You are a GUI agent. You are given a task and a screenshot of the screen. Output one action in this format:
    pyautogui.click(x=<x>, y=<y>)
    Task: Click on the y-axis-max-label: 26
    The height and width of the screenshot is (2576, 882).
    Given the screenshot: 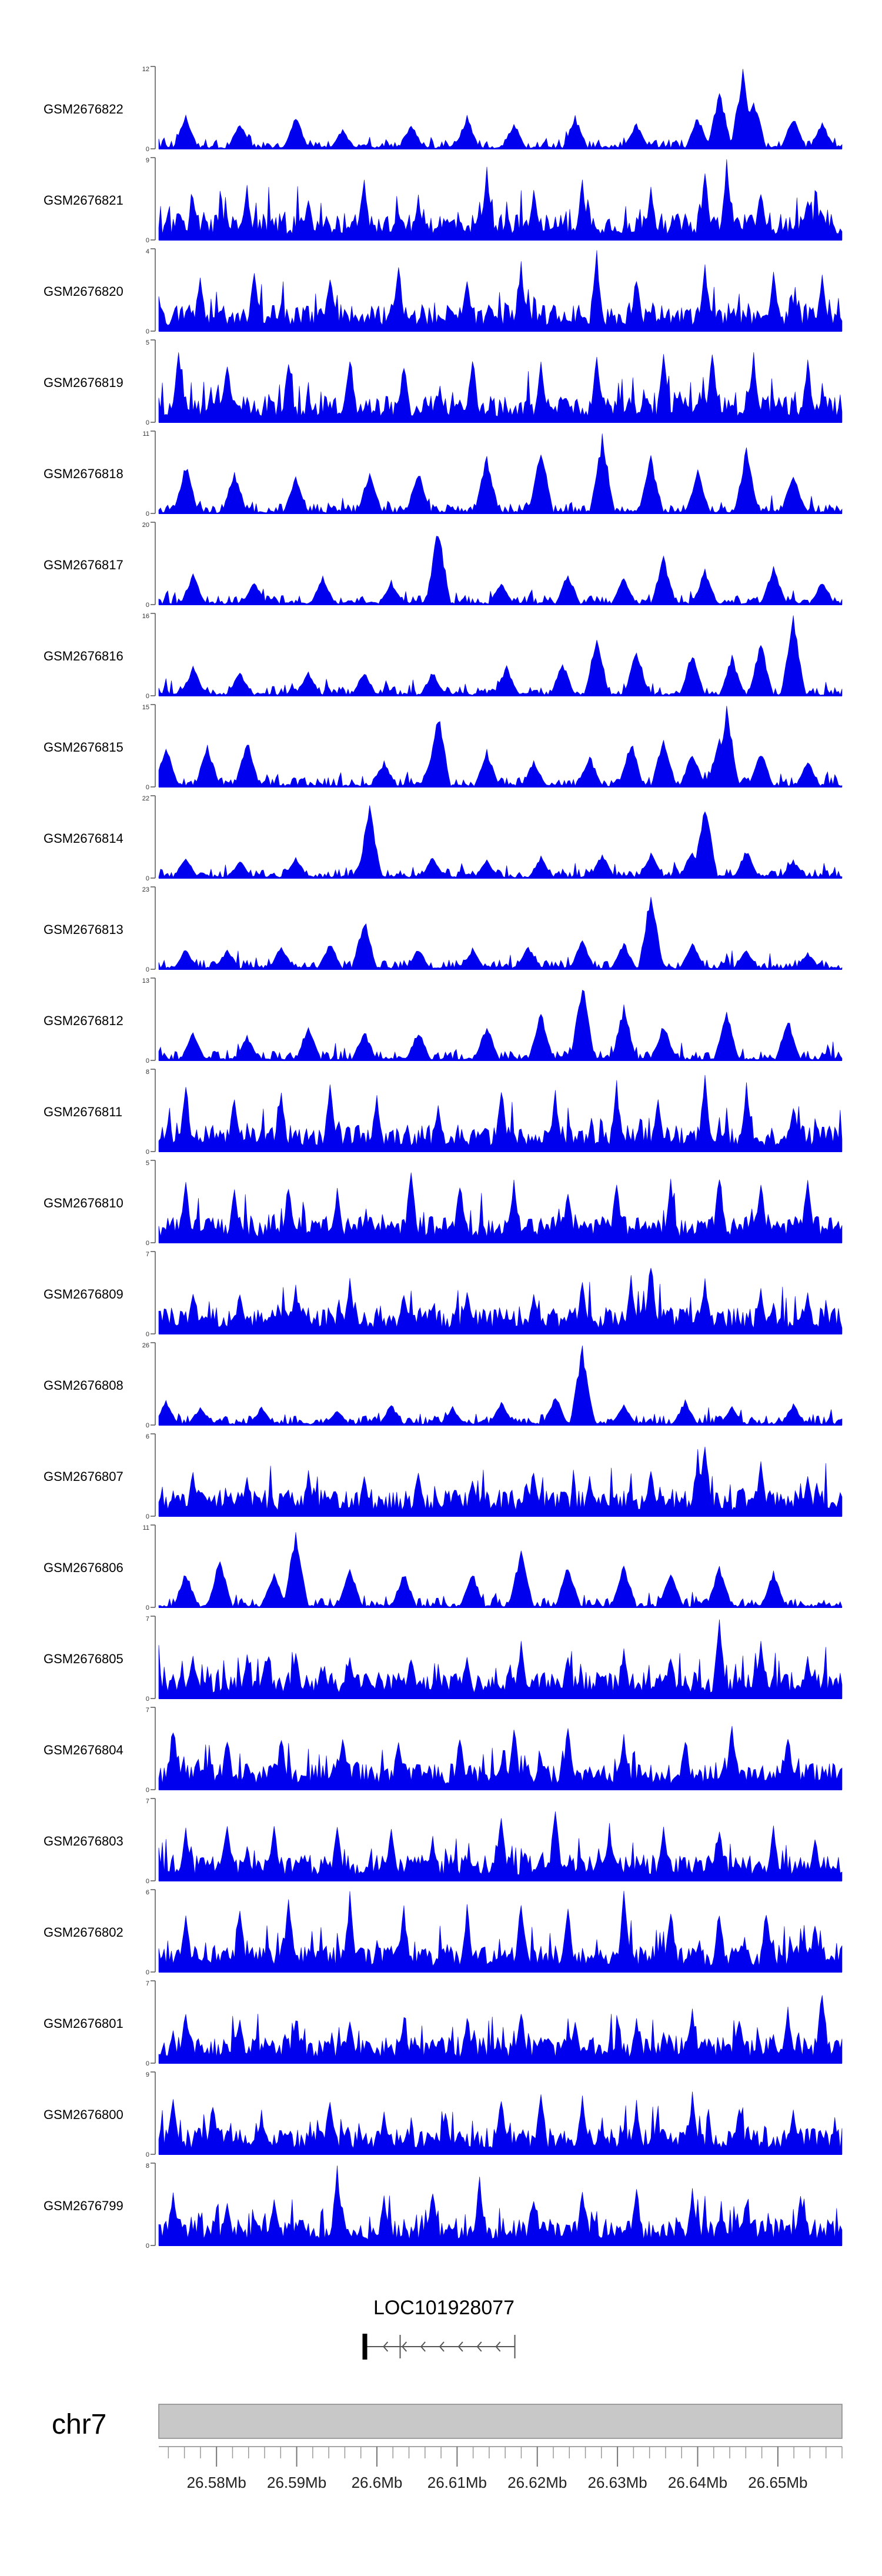 What is the action you would take?
    pyautogui.click(x=145, y=1345)
    